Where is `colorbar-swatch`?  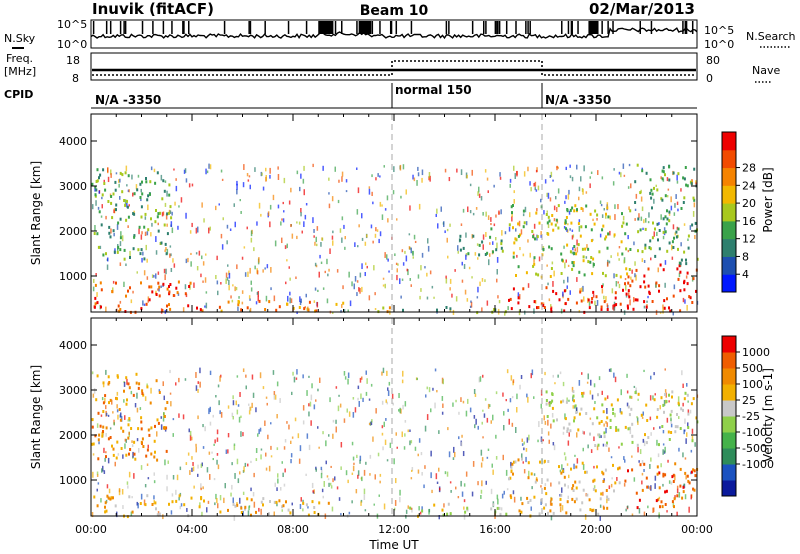 colorbar-swatch is located at coordinates (729, 194).